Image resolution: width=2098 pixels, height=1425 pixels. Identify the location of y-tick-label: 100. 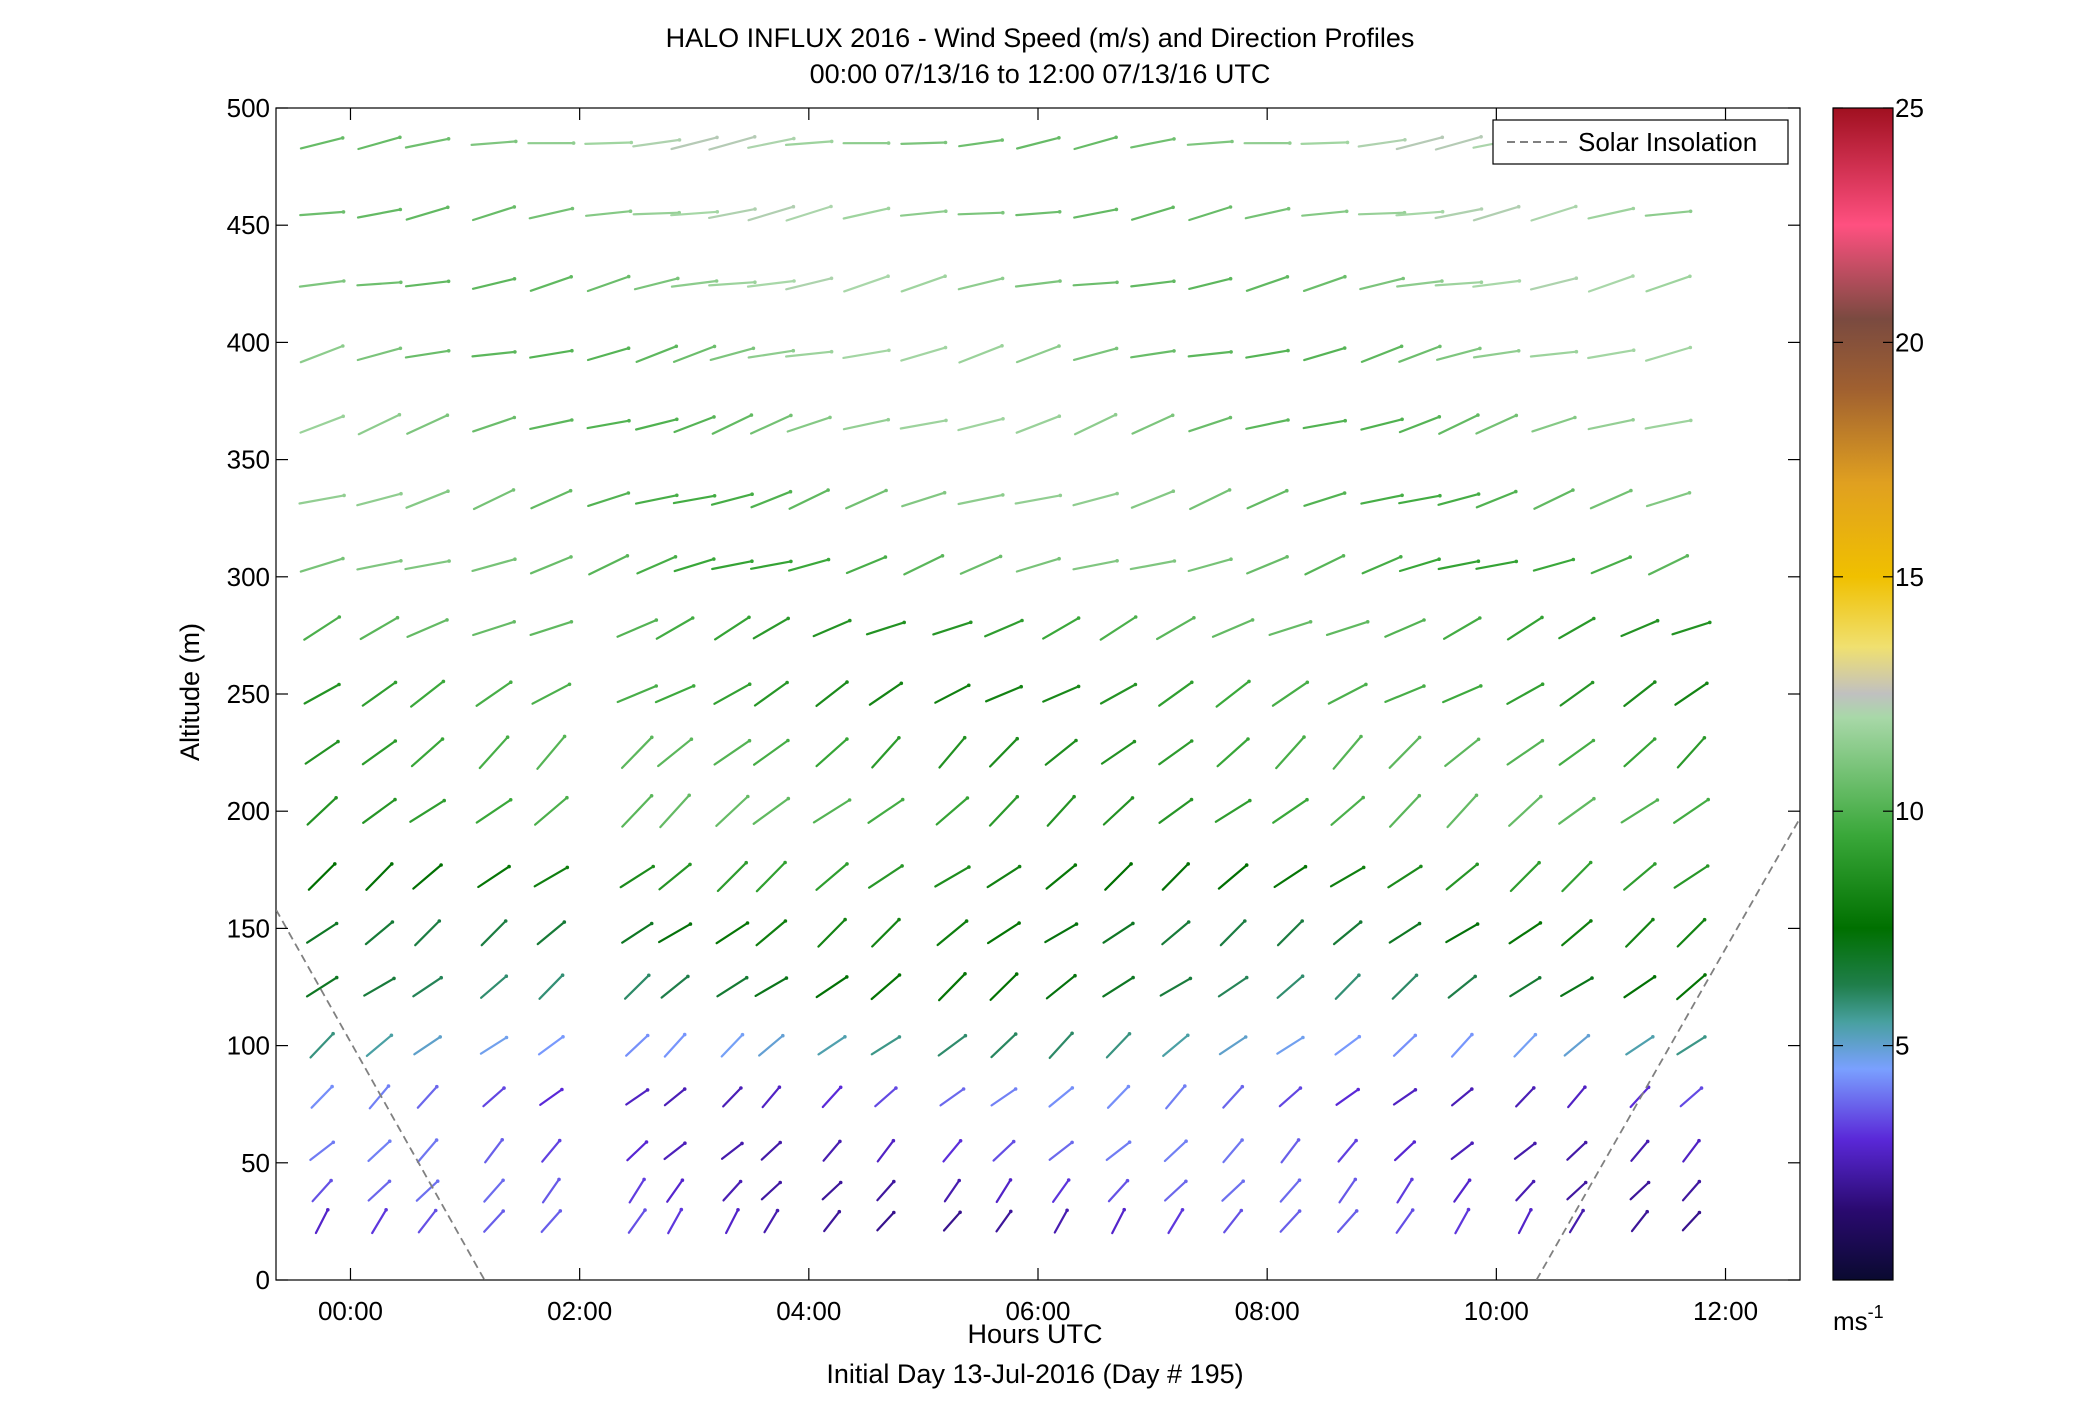
(248, 1046).